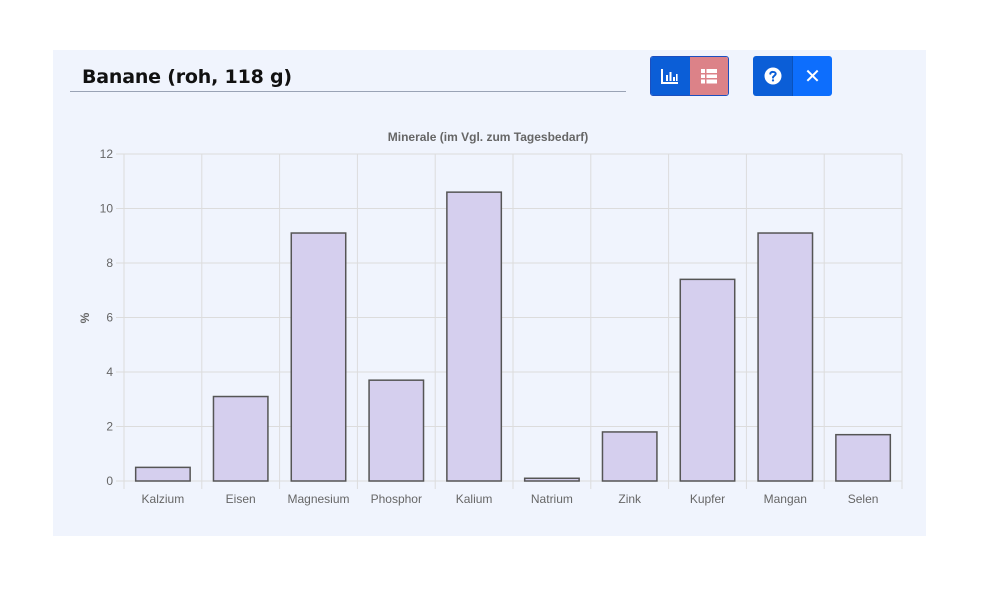 The width and height of the screenshot is (1000, 600). I want to click on bar-mangan, so click(785, 357).